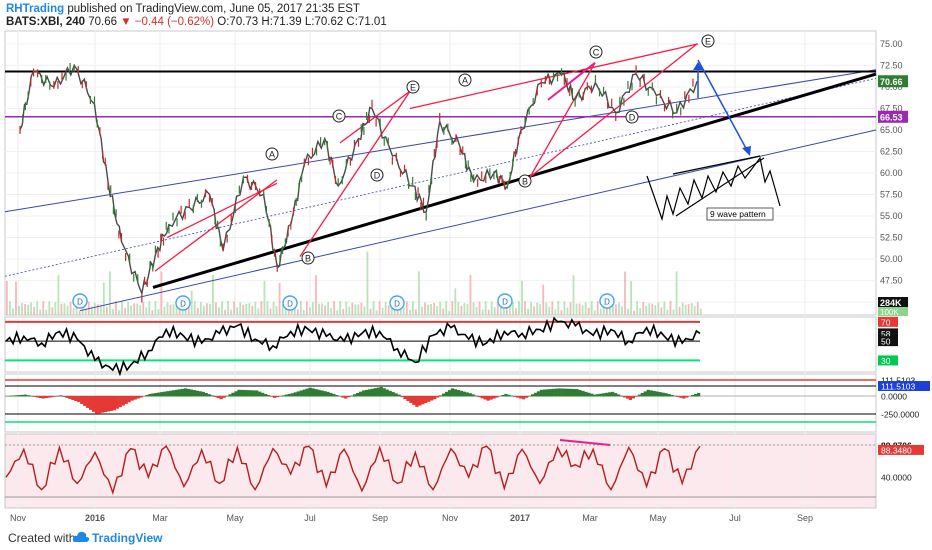  Describe the element at coordinates (571, 81) in the screenshot. I see `magenta-line` at that location.